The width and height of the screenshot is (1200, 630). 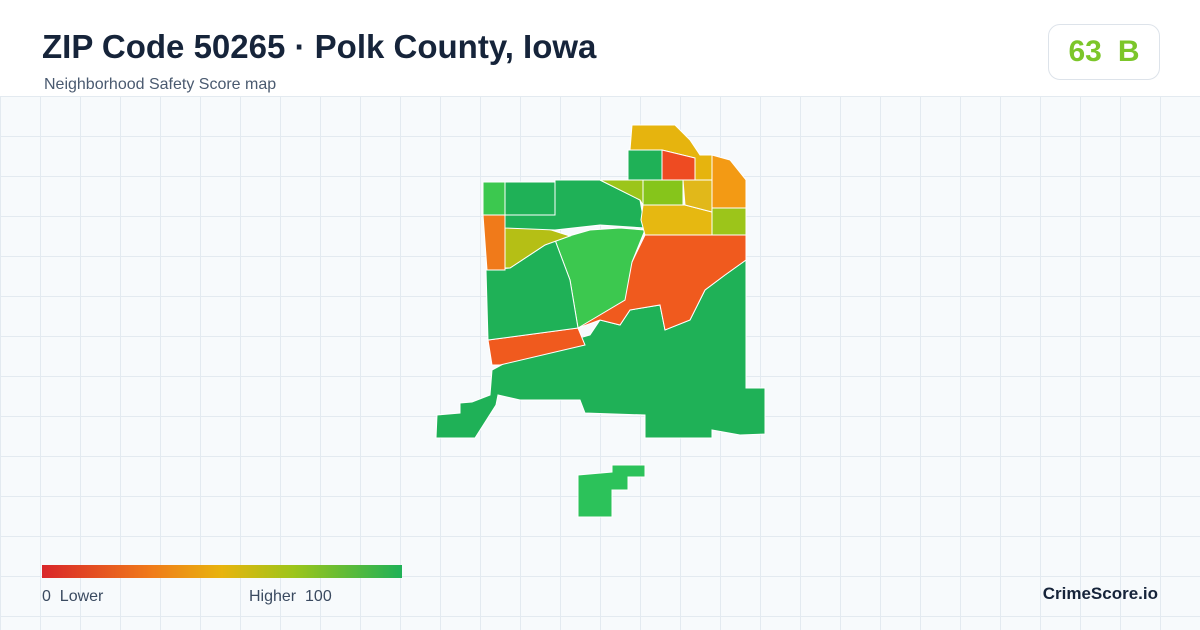 What do you see at coordinates (319, 46) in the screenshot?
I see `title: ZIP Code 50265 · Polk County, Iowa` at bounding box center [319, 46].